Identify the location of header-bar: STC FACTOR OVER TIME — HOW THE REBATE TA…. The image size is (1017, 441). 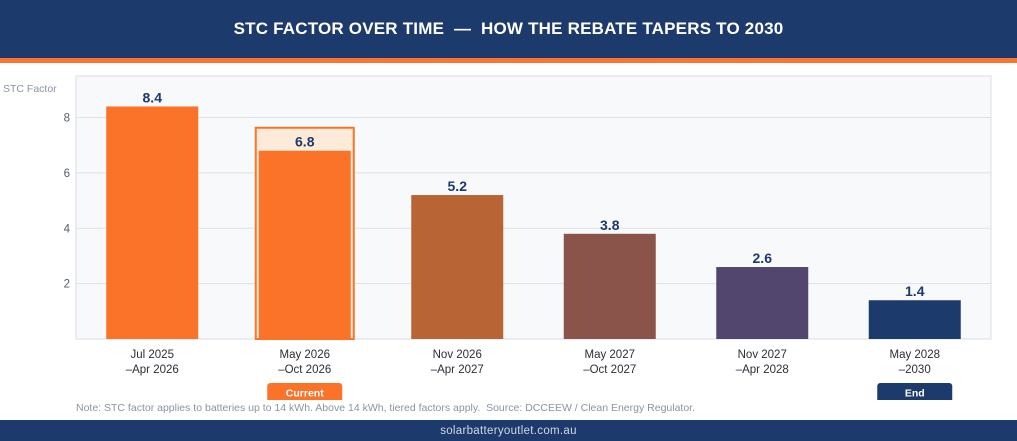
(508, 29).